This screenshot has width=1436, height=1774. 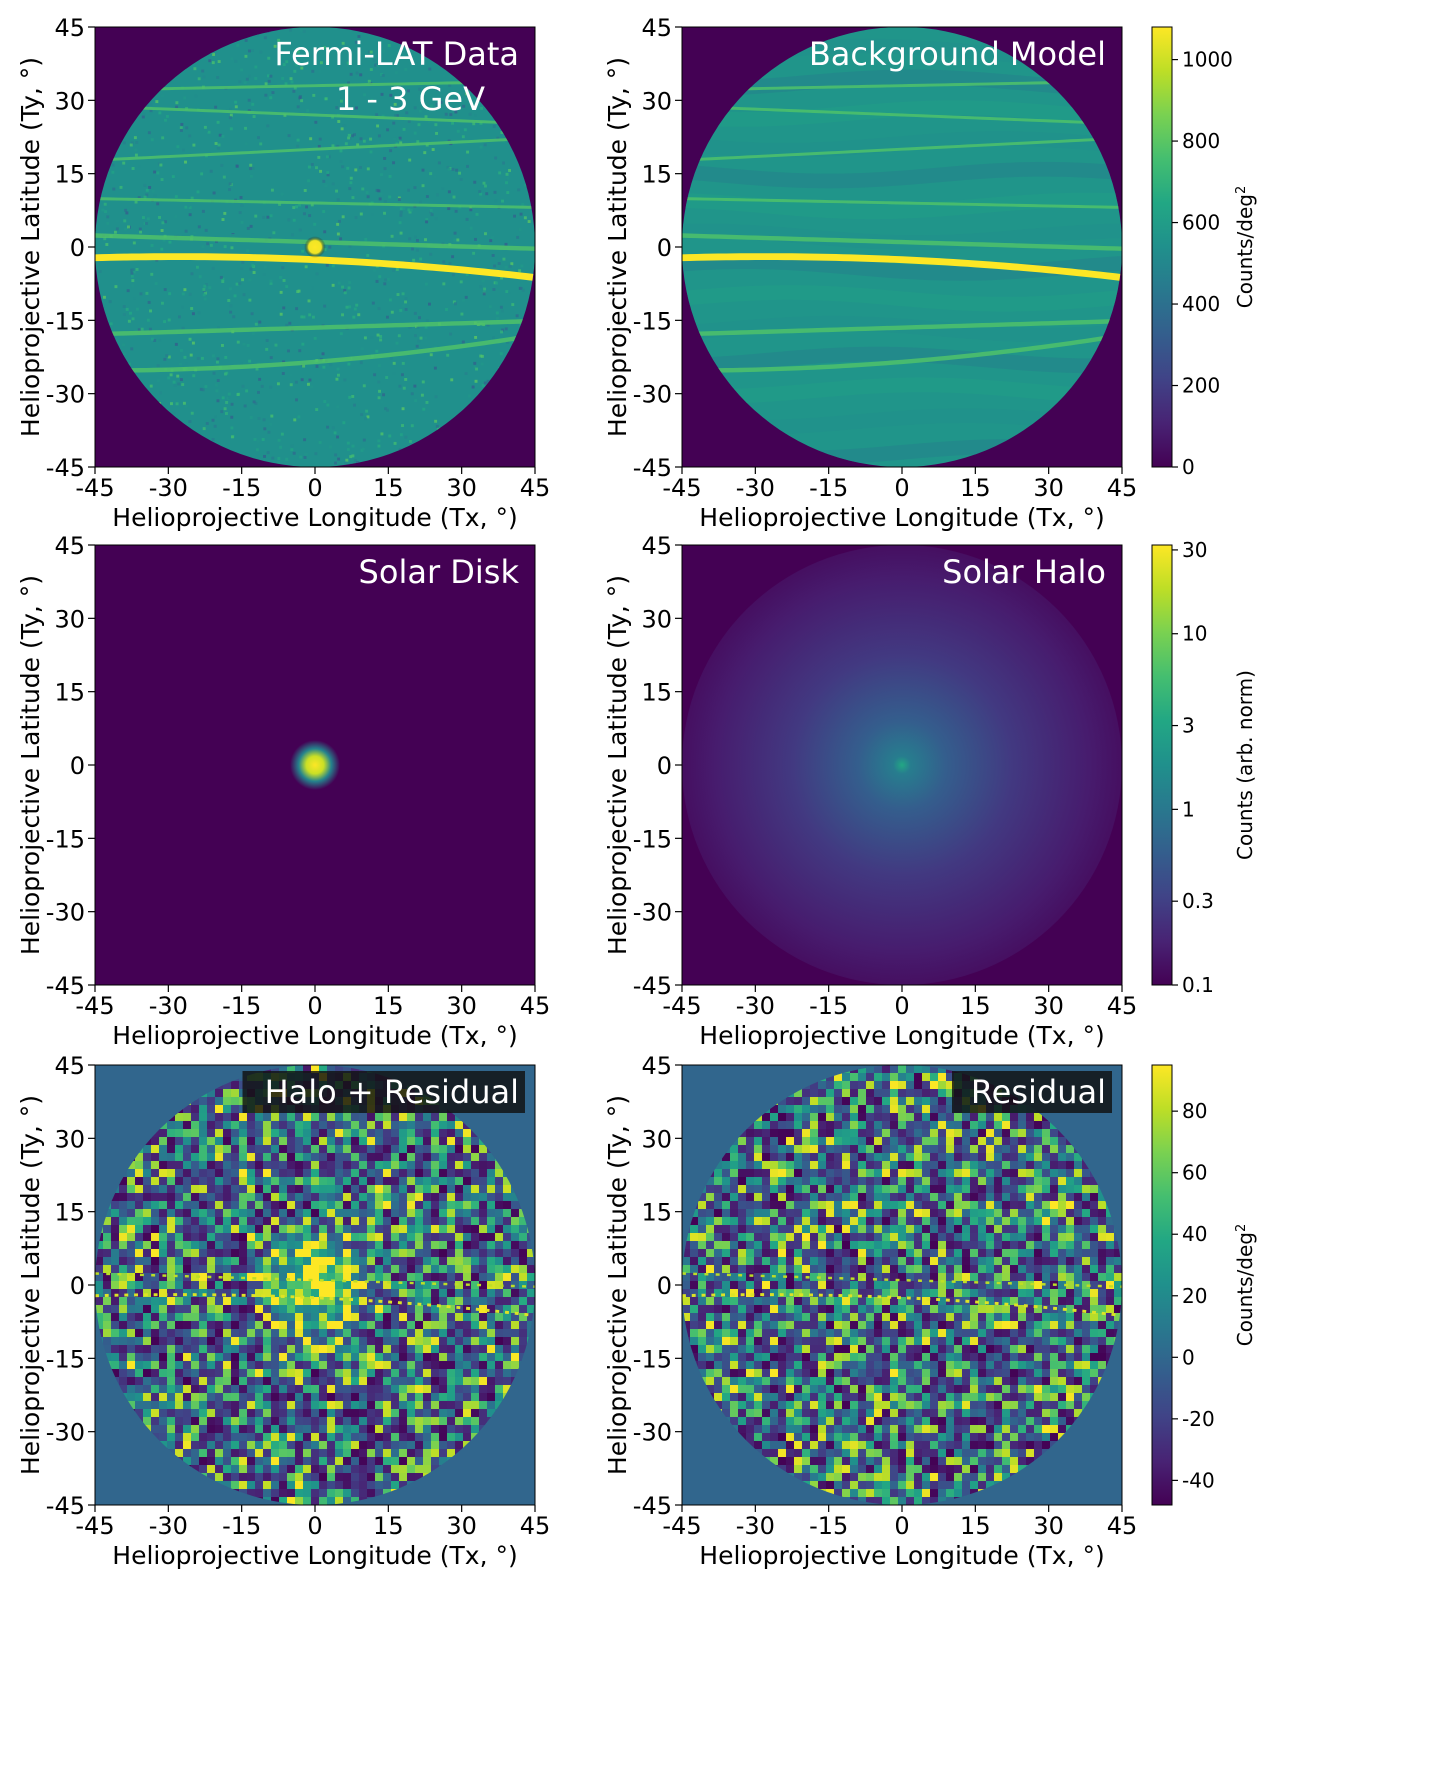 I want to click on sun-point-source, so click(x=315, y=247).